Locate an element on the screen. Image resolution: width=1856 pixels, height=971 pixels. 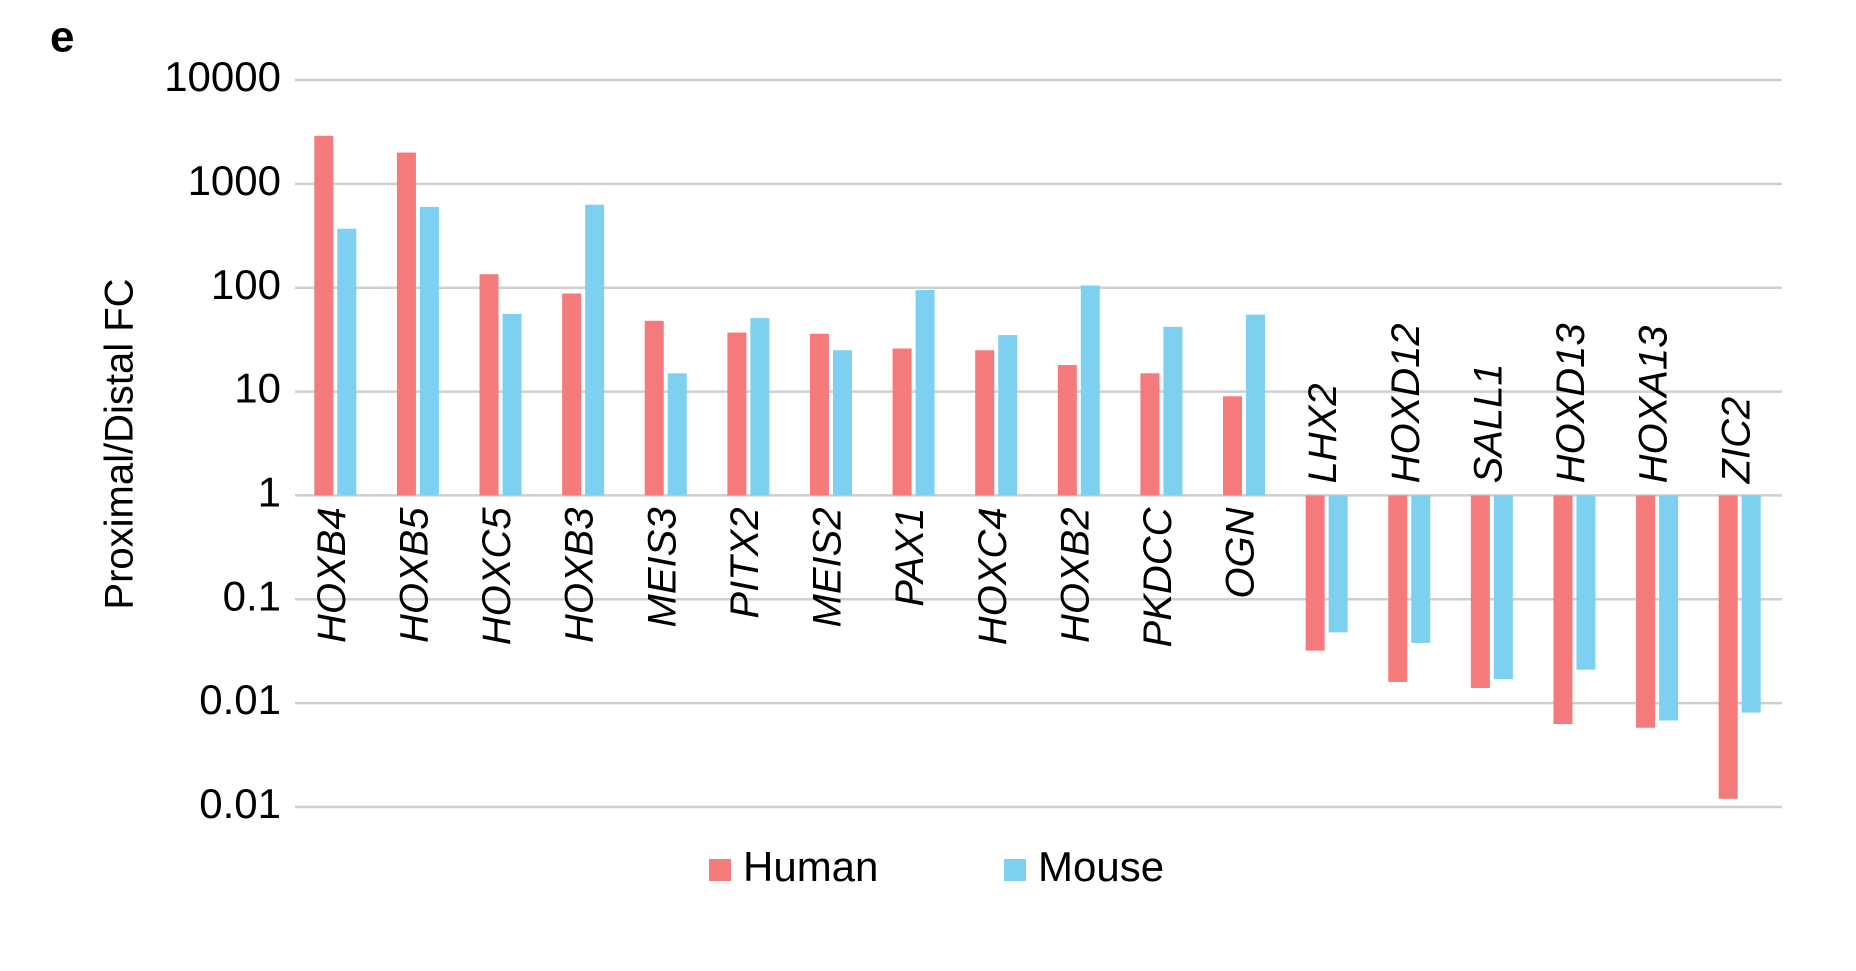
x-tick-label: HOXC5 is located at coordinates (497, 576).